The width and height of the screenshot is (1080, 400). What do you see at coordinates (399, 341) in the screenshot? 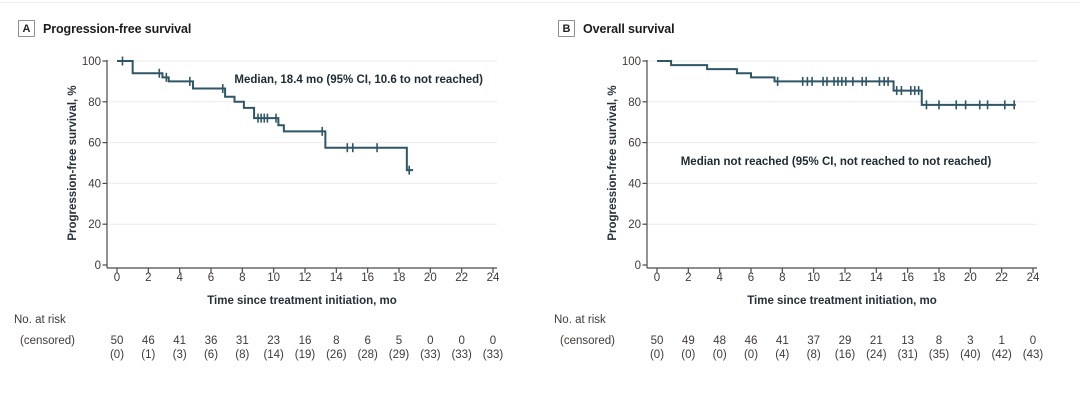
I see `at-risk-value: 5` at bounding box center [399, 341].